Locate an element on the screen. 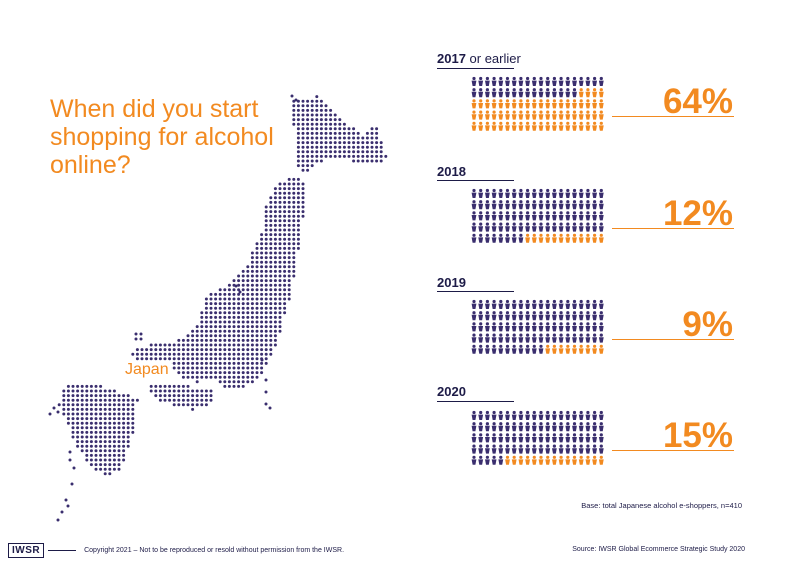 The height and width of the screenshot is (569, 805). iwsr-logo: IWSR is located at coordinates (26, 550).